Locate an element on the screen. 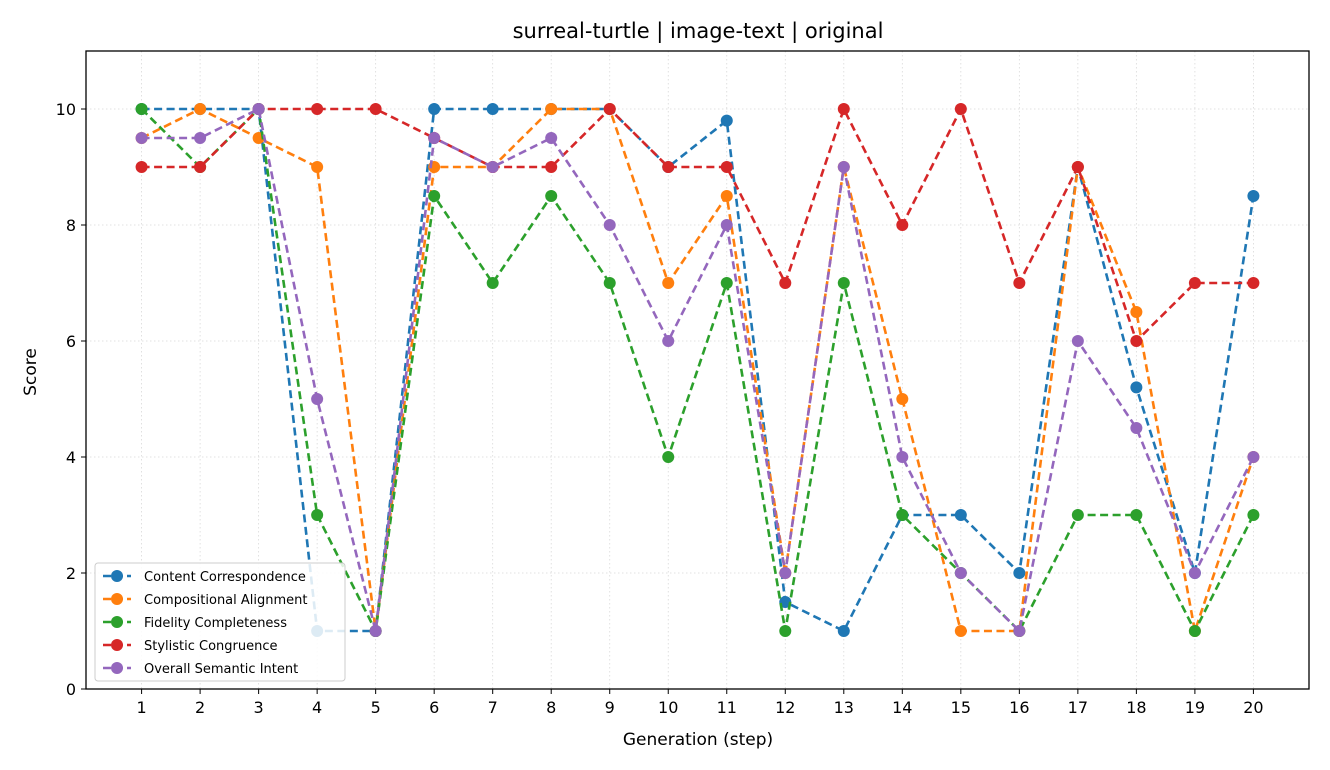  x-axis-label: Generation (step) is located at coordinates (698, 740).